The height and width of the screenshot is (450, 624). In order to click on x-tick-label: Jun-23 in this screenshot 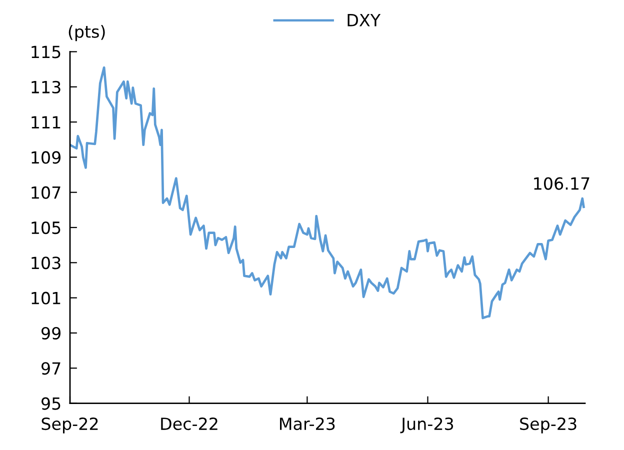, I will do `click(427, 425)`.